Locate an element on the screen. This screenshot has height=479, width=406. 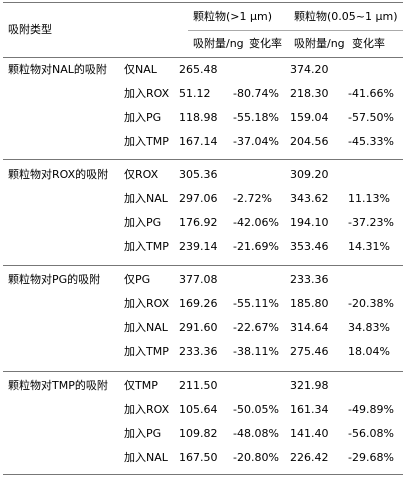
amount-large-cell: 169.26 is located at coordinates (198, 303).